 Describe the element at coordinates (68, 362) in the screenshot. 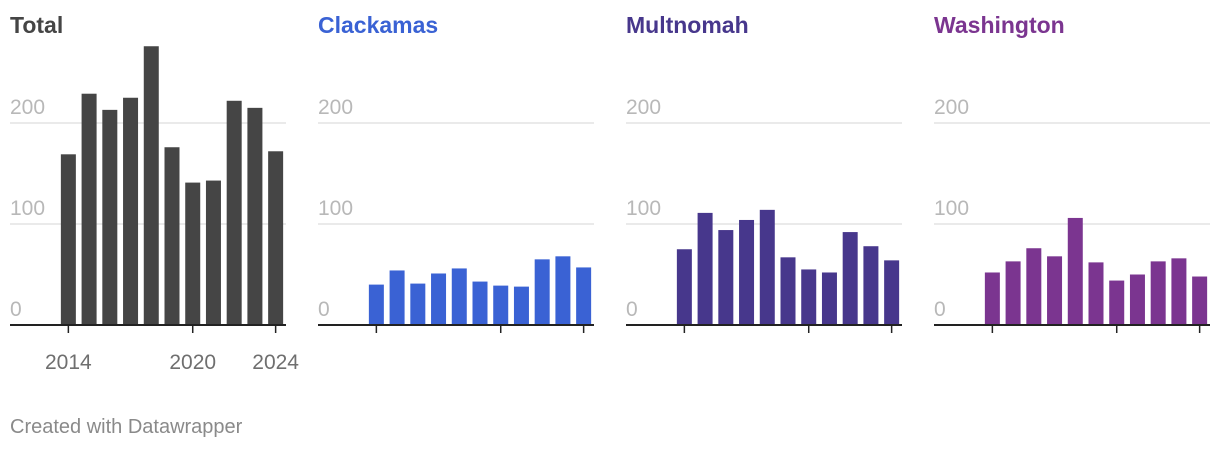

I see `x-tick-label: 2014` at that location.